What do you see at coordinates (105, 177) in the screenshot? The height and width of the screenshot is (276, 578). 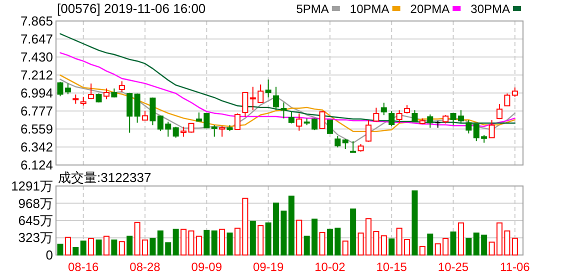 I see `text: 成交量:3122337` at bounding box center [105, 177].